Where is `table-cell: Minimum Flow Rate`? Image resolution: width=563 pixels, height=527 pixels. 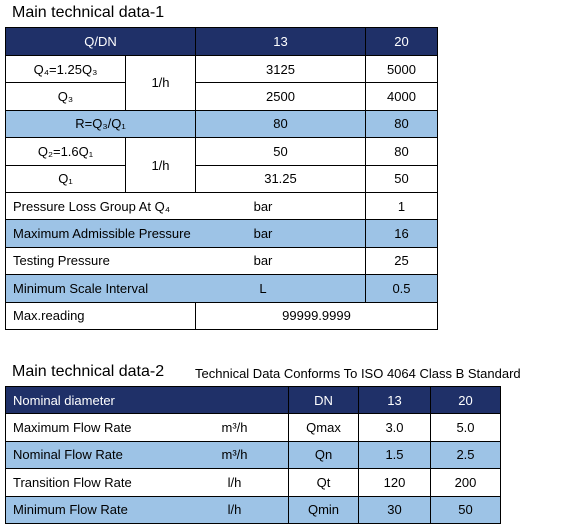 table-cell: Minimum Flow Rate is located at coordinates (100, 509).